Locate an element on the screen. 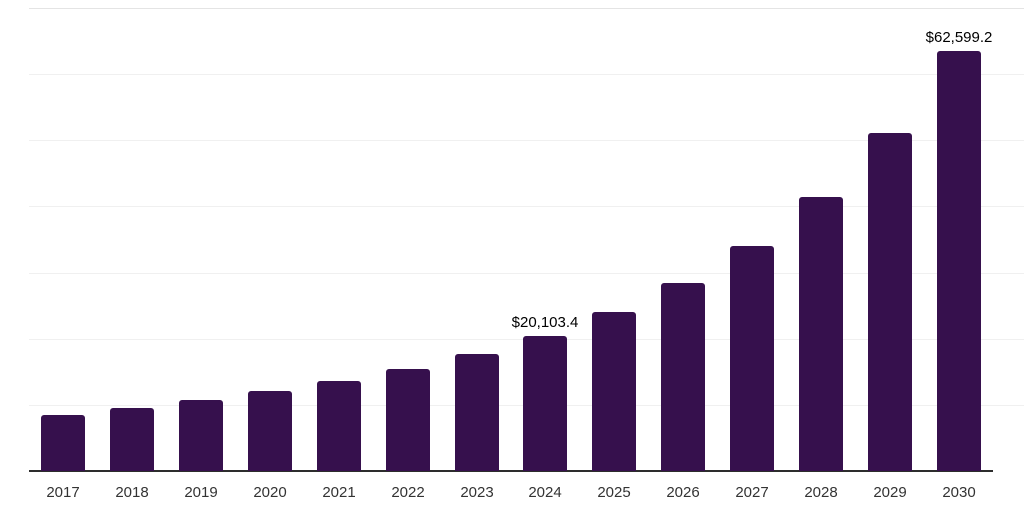 The width and height of the screenshot is (1024, 512). bar-2024 is located at coordinates (545, 403).